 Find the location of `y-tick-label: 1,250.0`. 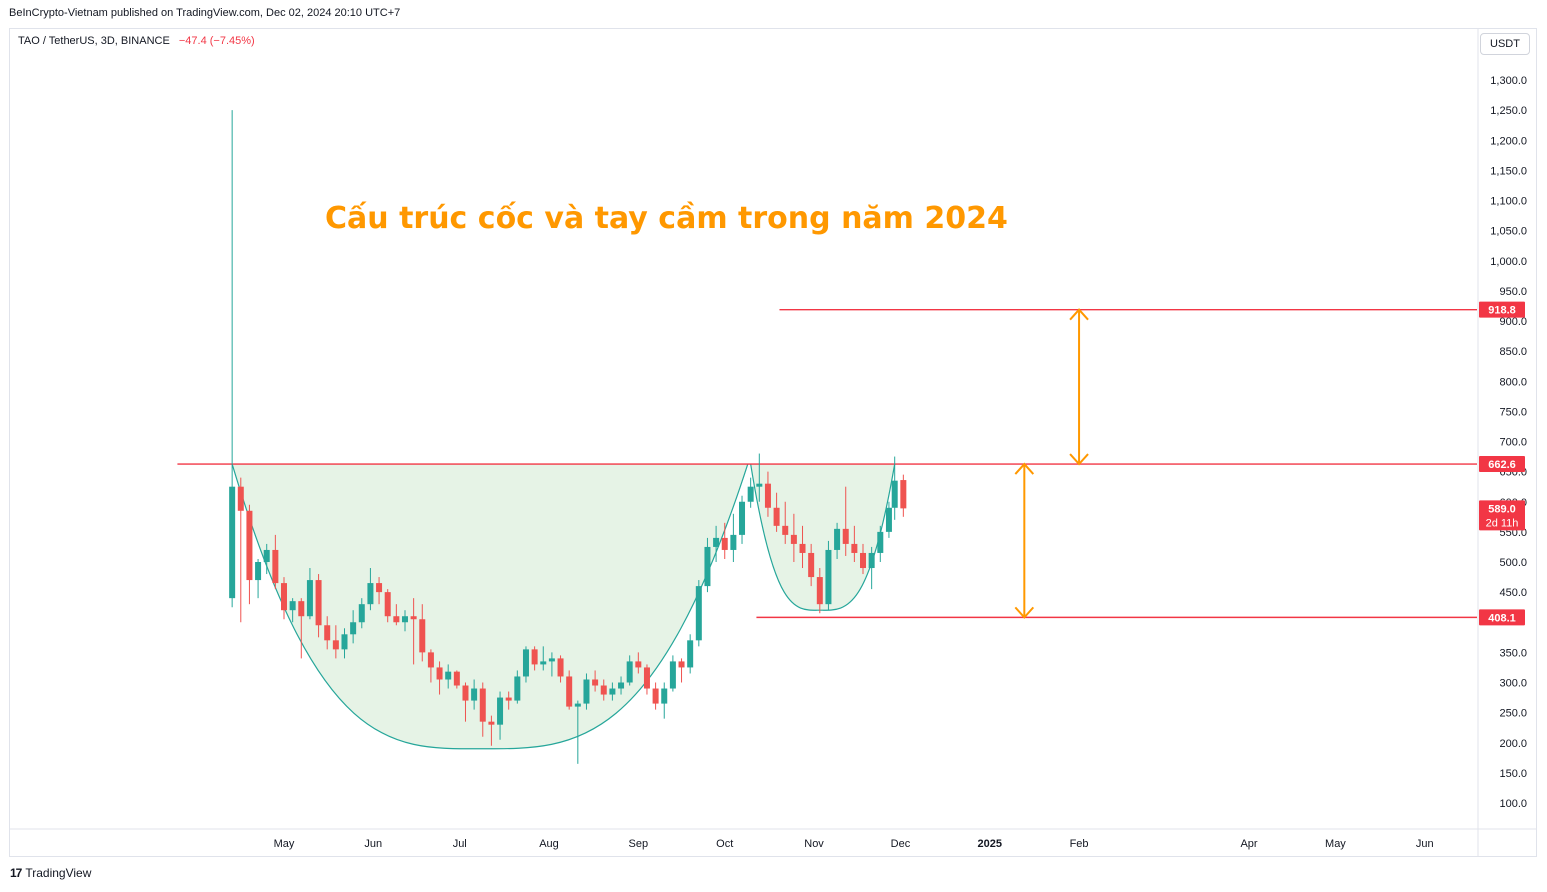

y-tick-label: 1,250.0 is located at coordinates (1508, 111).